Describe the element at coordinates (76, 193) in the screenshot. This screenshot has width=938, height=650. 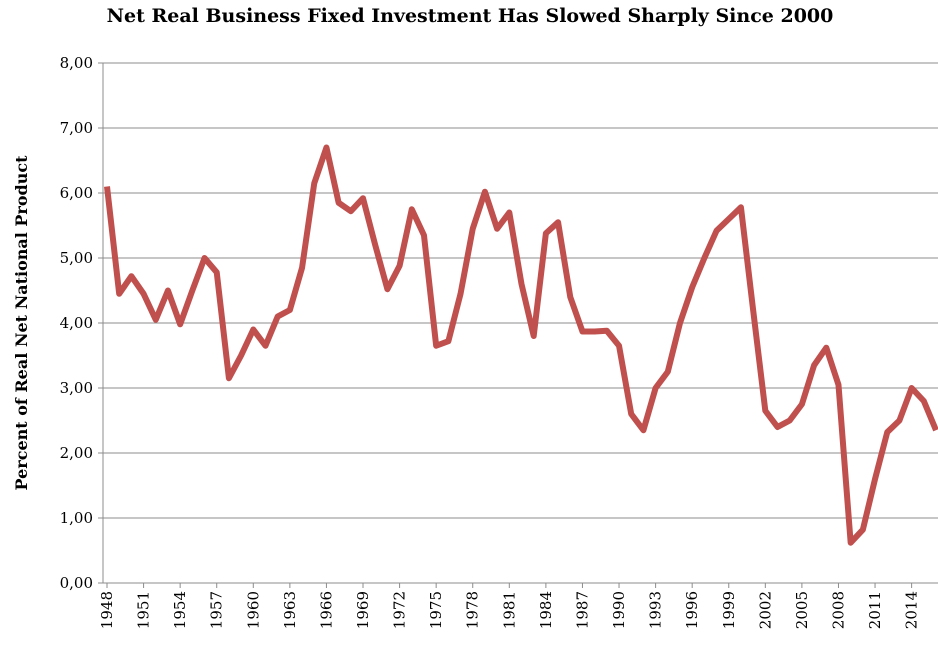
I see `y-tick-label: 6,00` at that location.